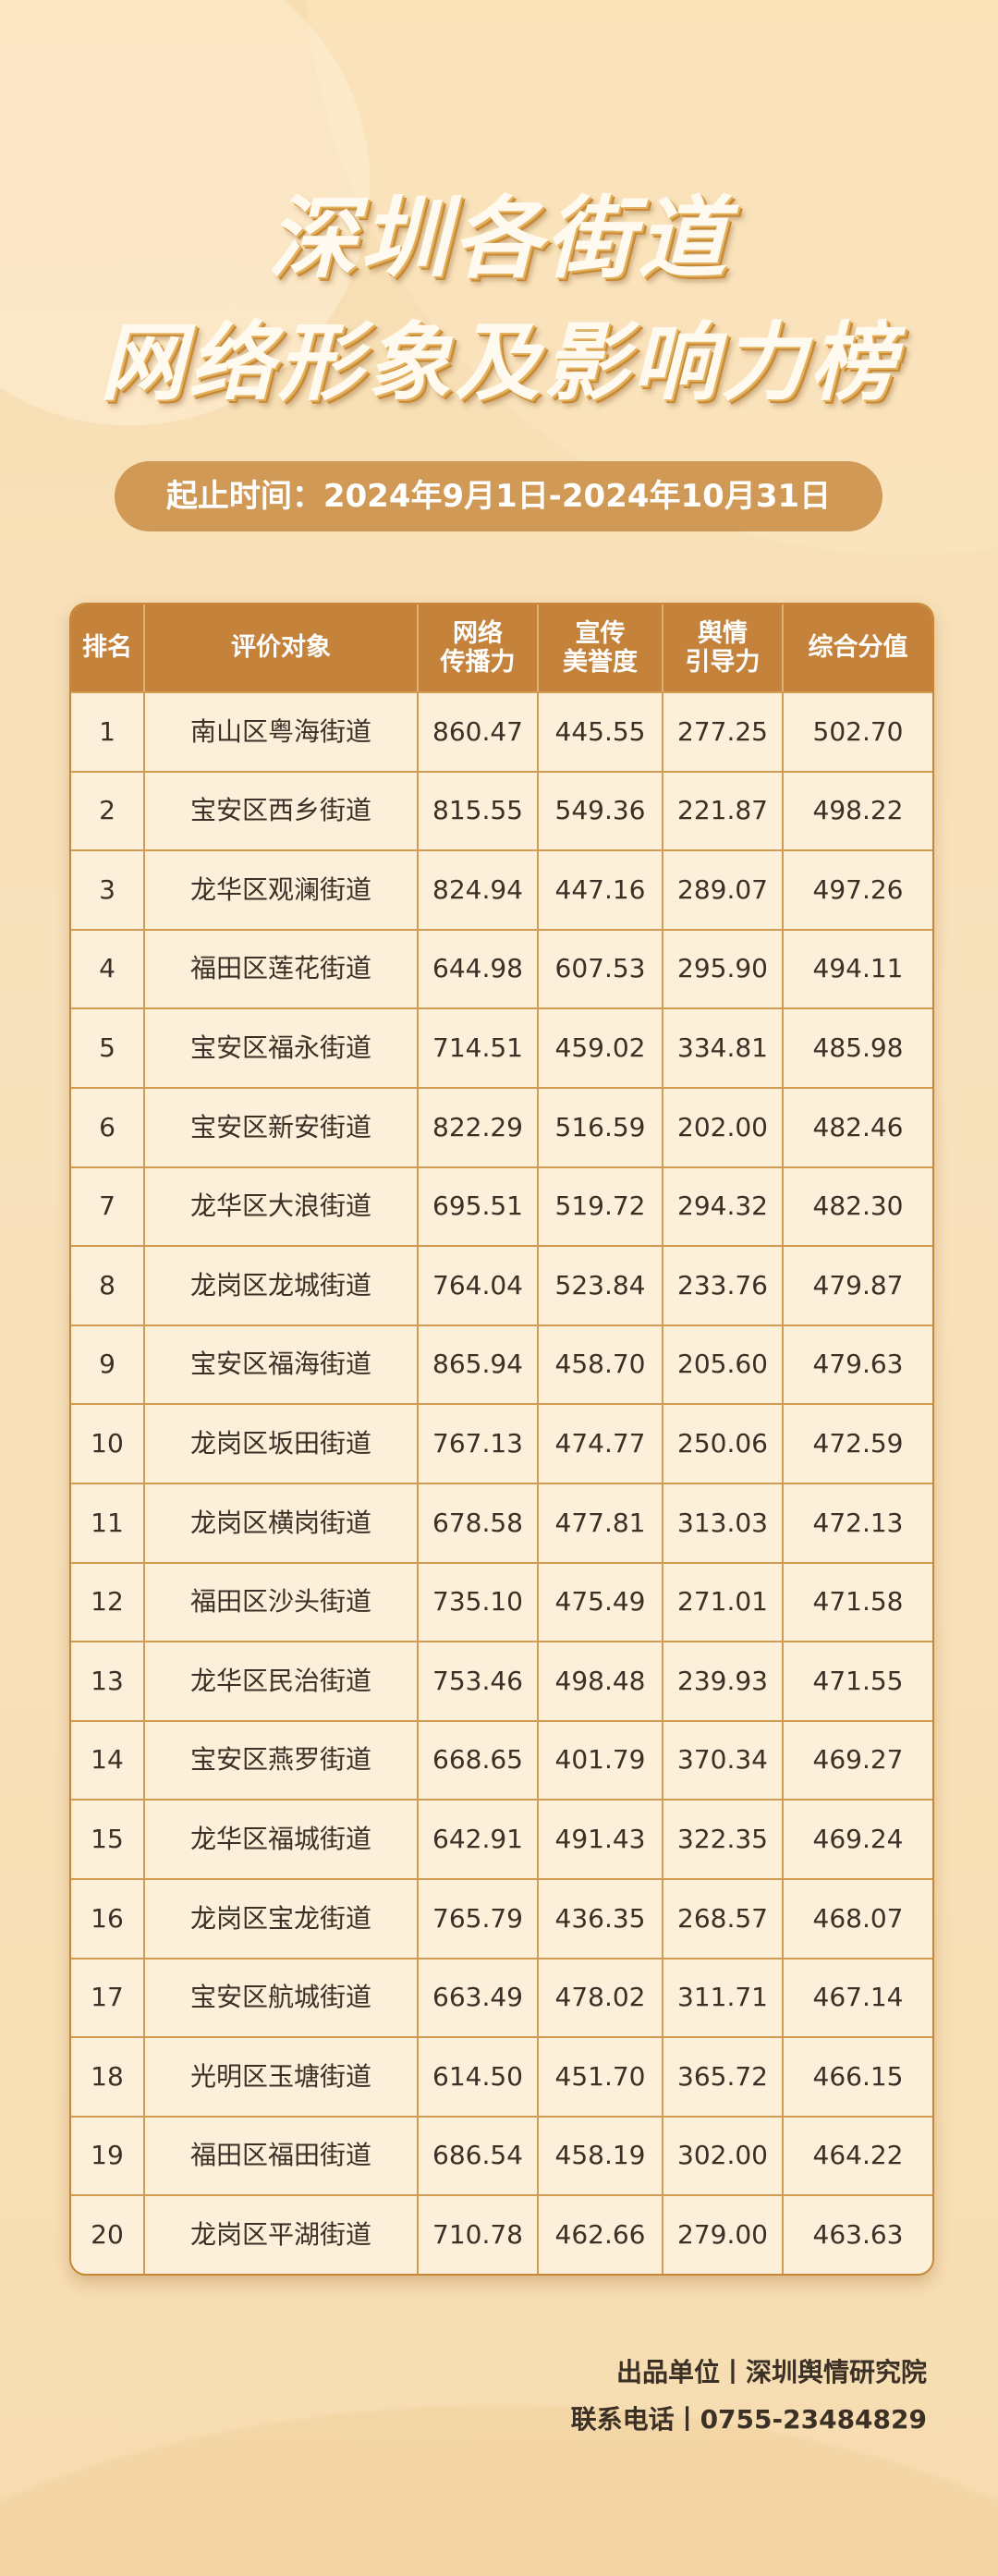 The height and width of the screenshot is (2576, 998). I want to click on cell-rank: 10, so click(107, 1443).